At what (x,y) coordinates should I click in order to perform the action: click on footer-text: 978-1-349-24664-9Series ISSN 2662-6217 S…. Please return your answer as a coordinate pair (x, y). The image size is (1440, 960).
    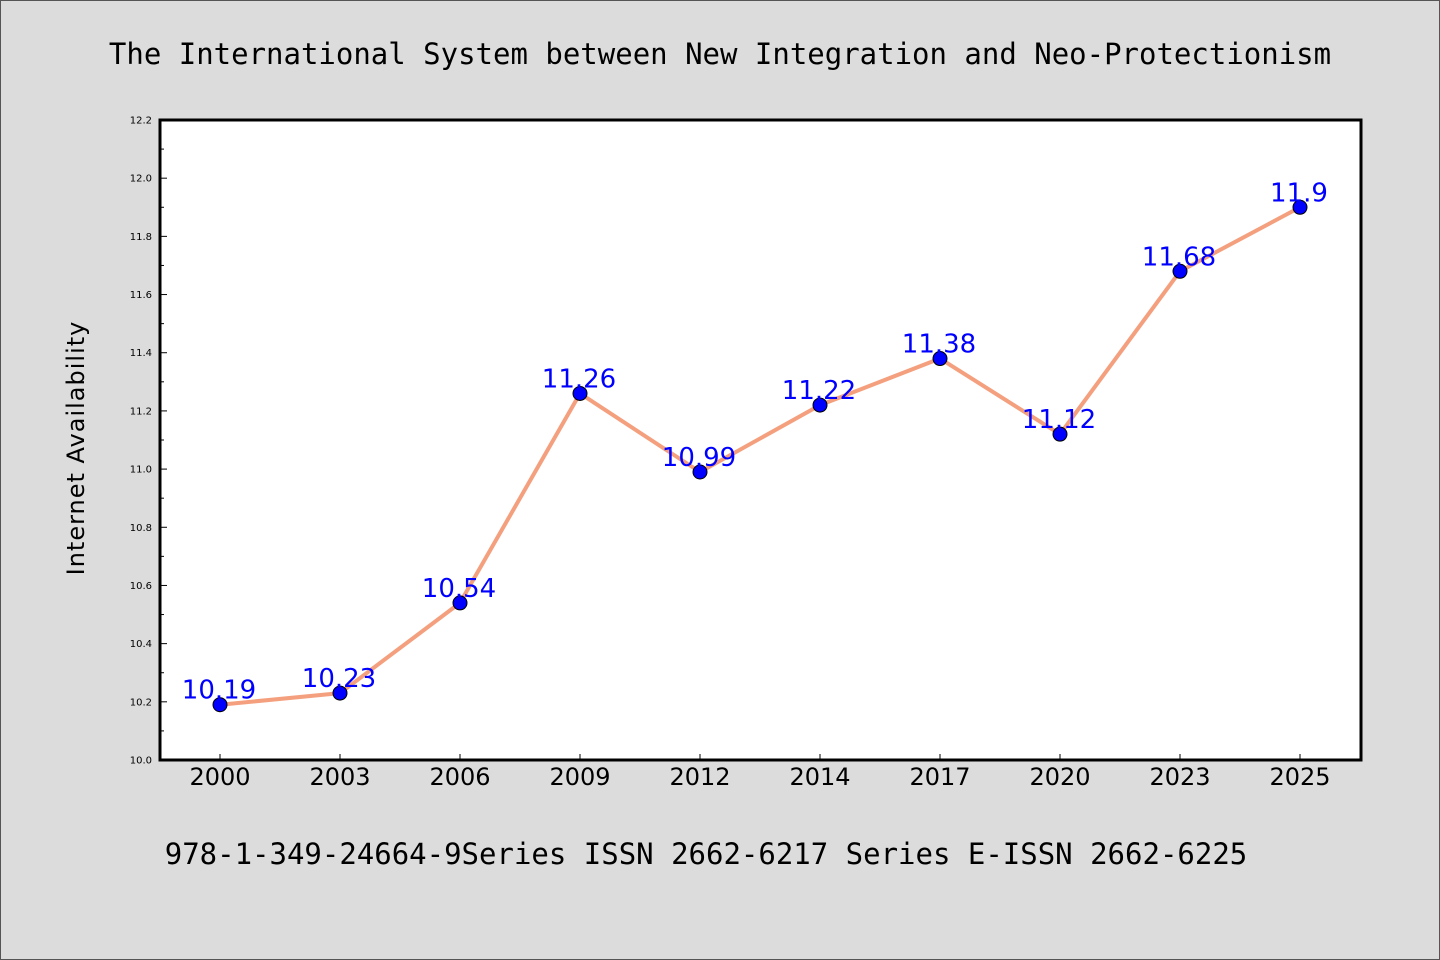
    Looking at the image, I should click on (706, 854).